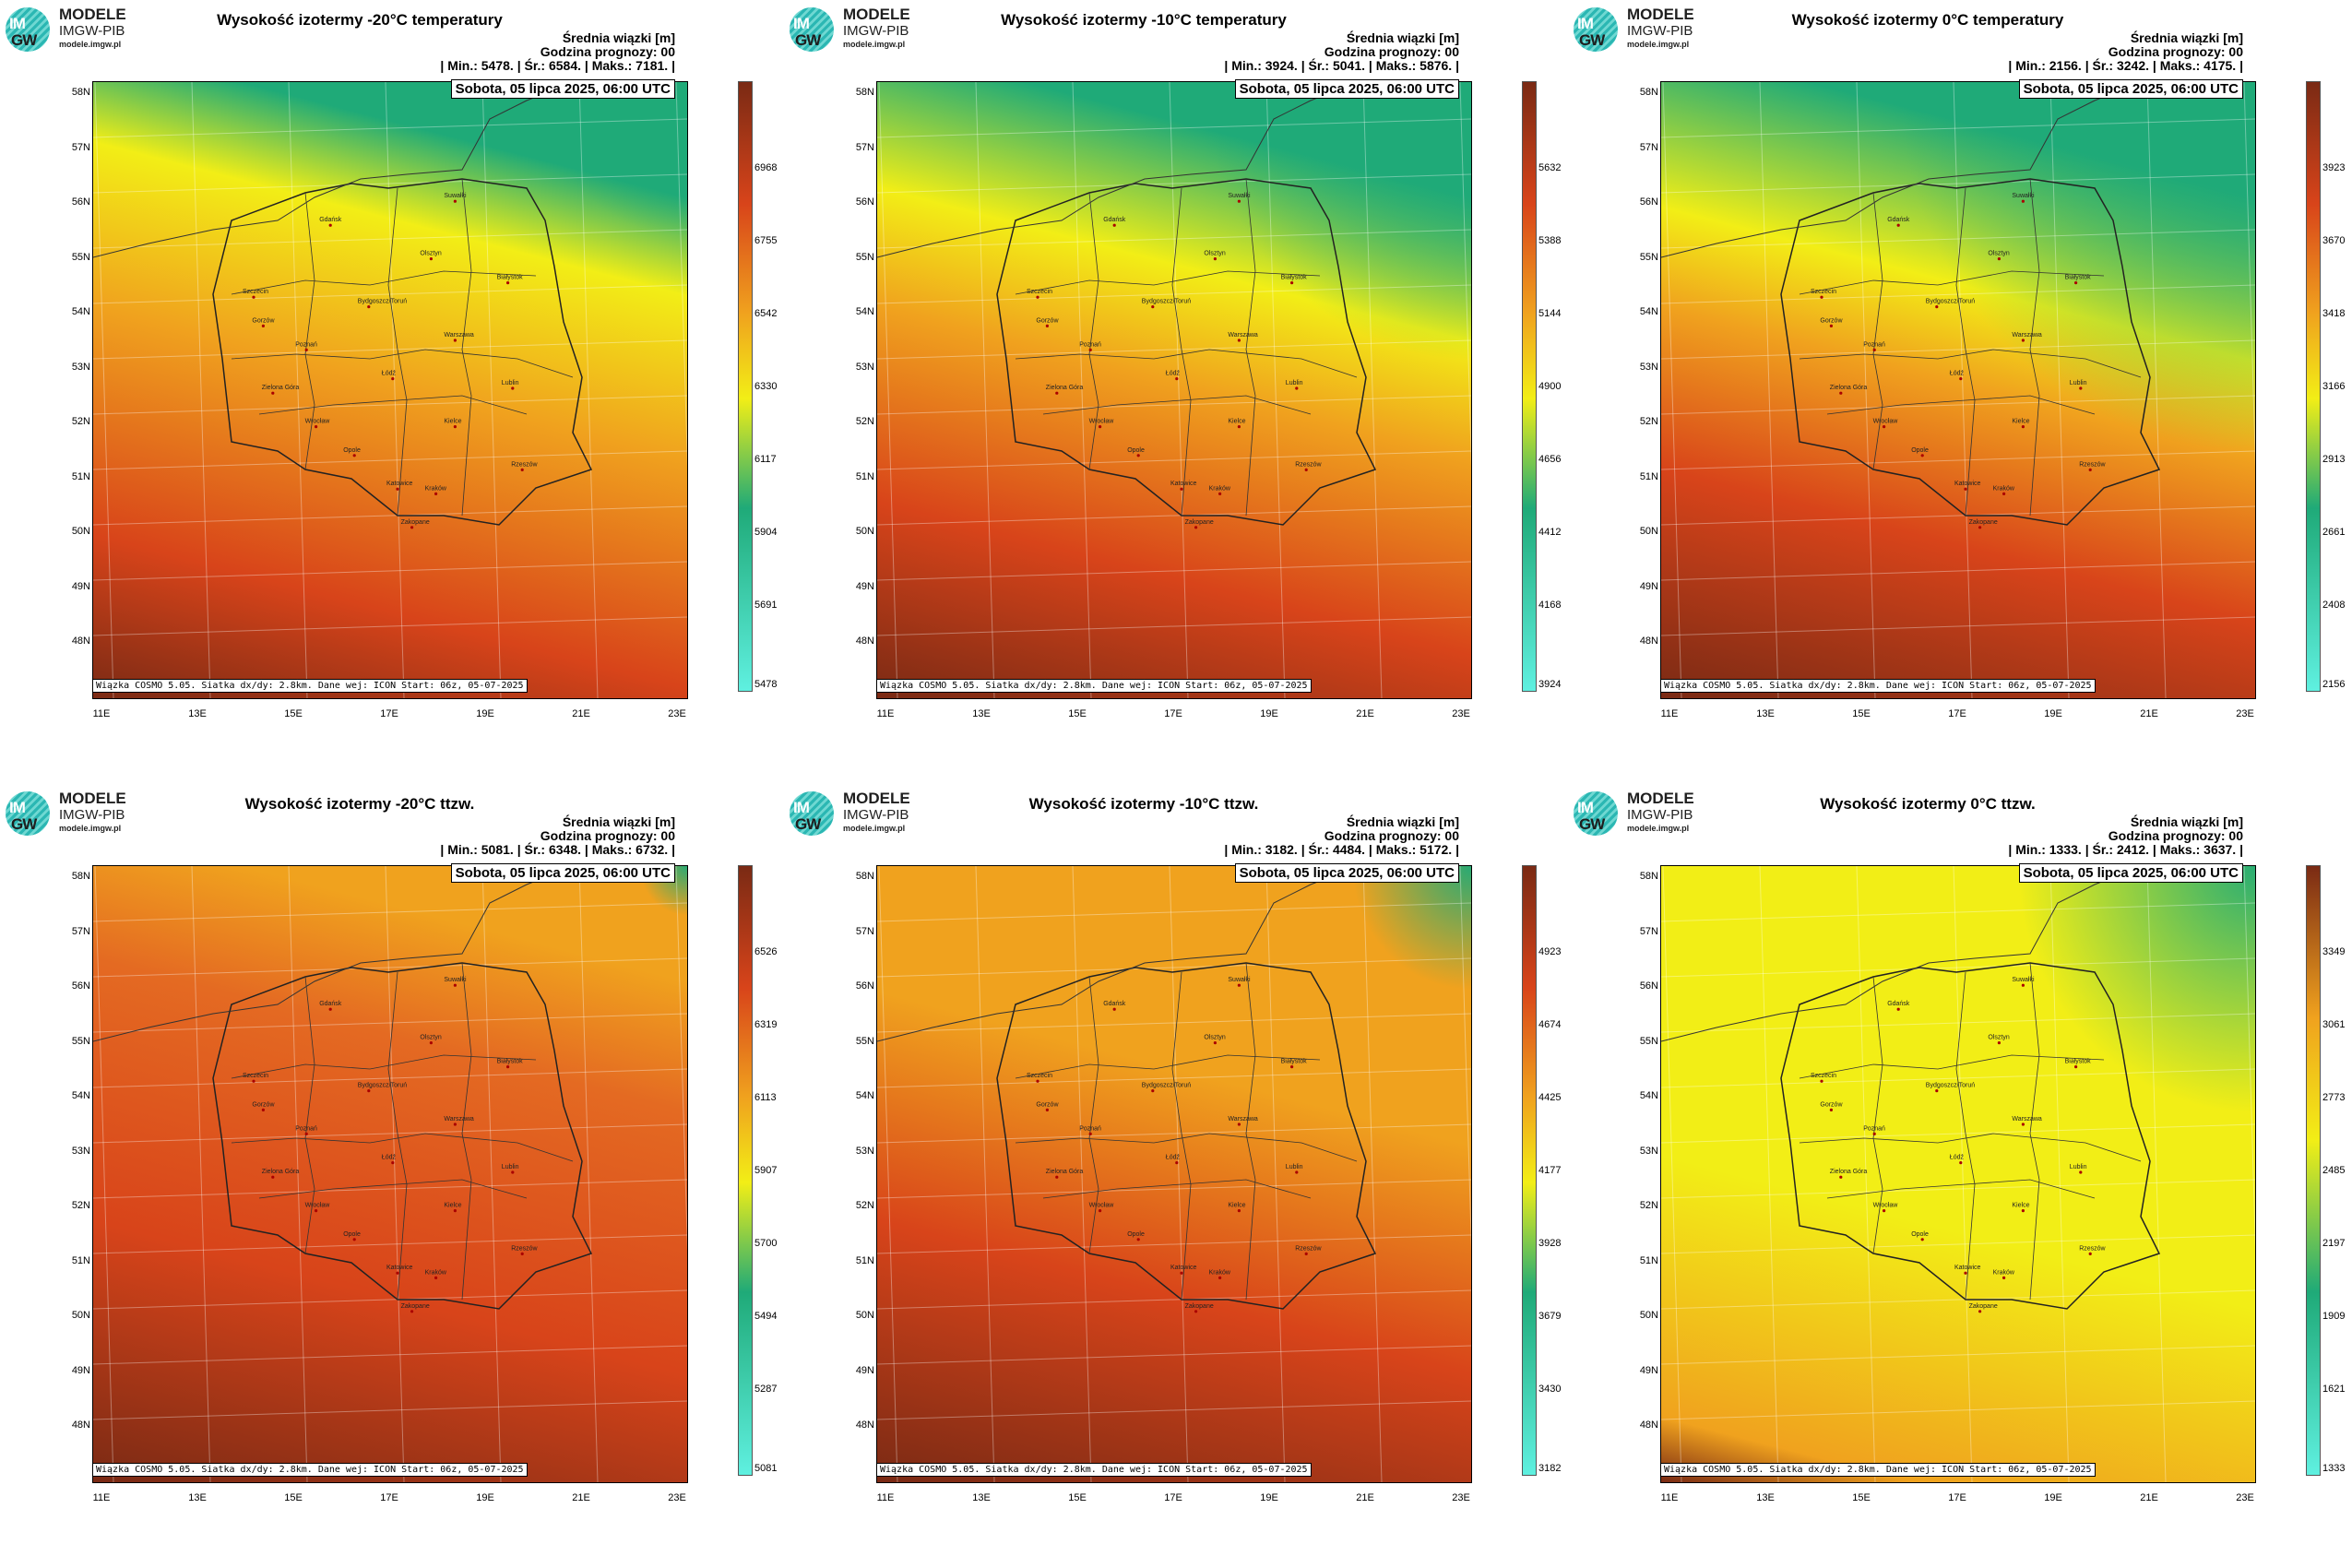 Image resolution: width=2352 pixels, height=1568 pixels. What do you see at coordinates (2334, 1024) in the screenshot?
I see `colorbar-tick-label: 3061` at bounding box center [2334, 1024].